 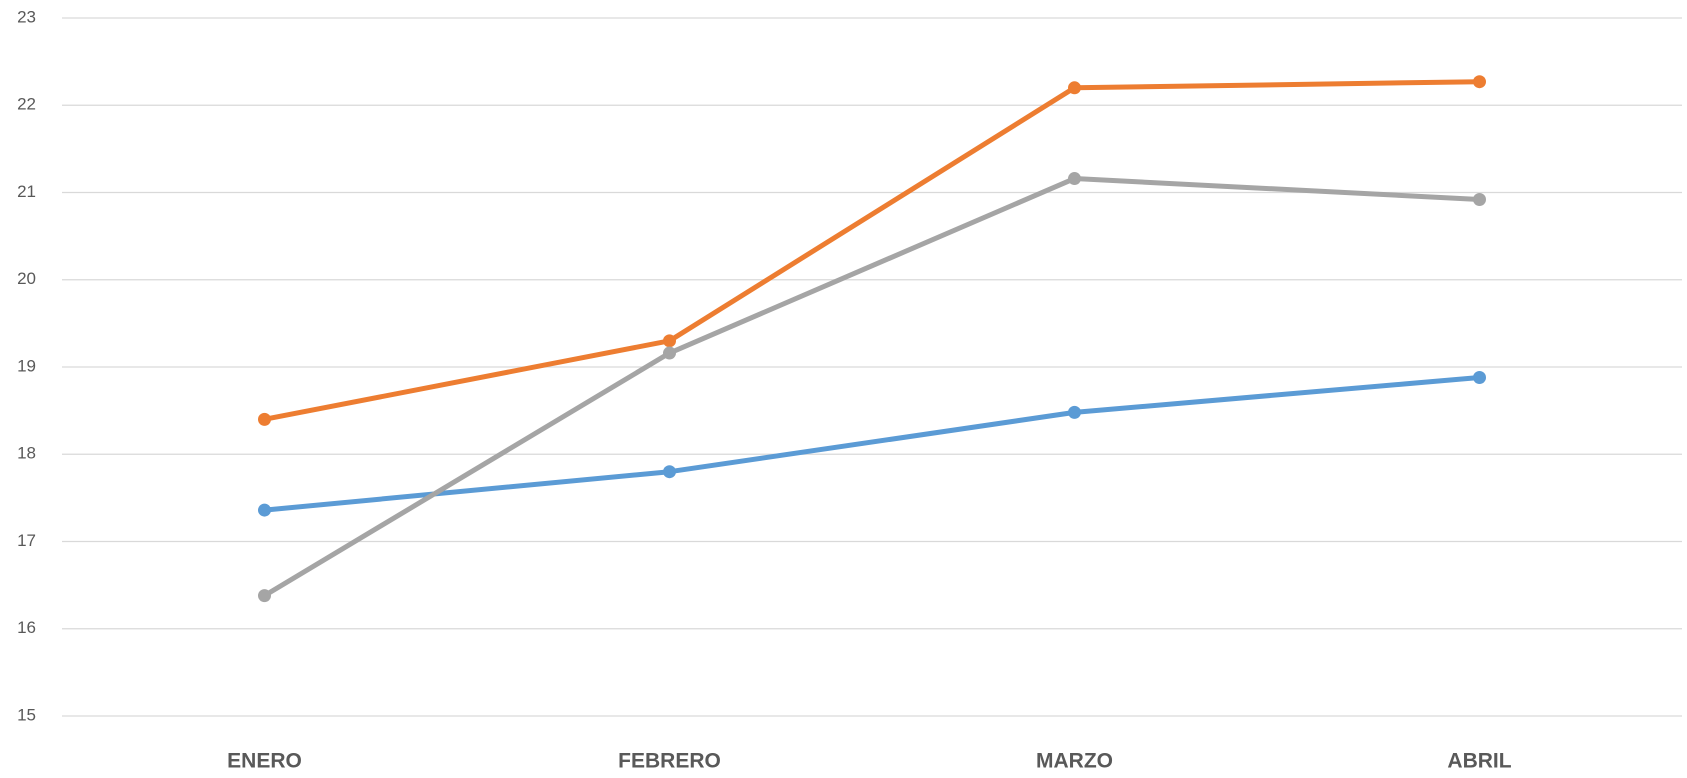 What do you see at coordinates (1074, 761) in the screenshot?
I see `x-tick-label: MARZO` at bounding box center [1074, 761].